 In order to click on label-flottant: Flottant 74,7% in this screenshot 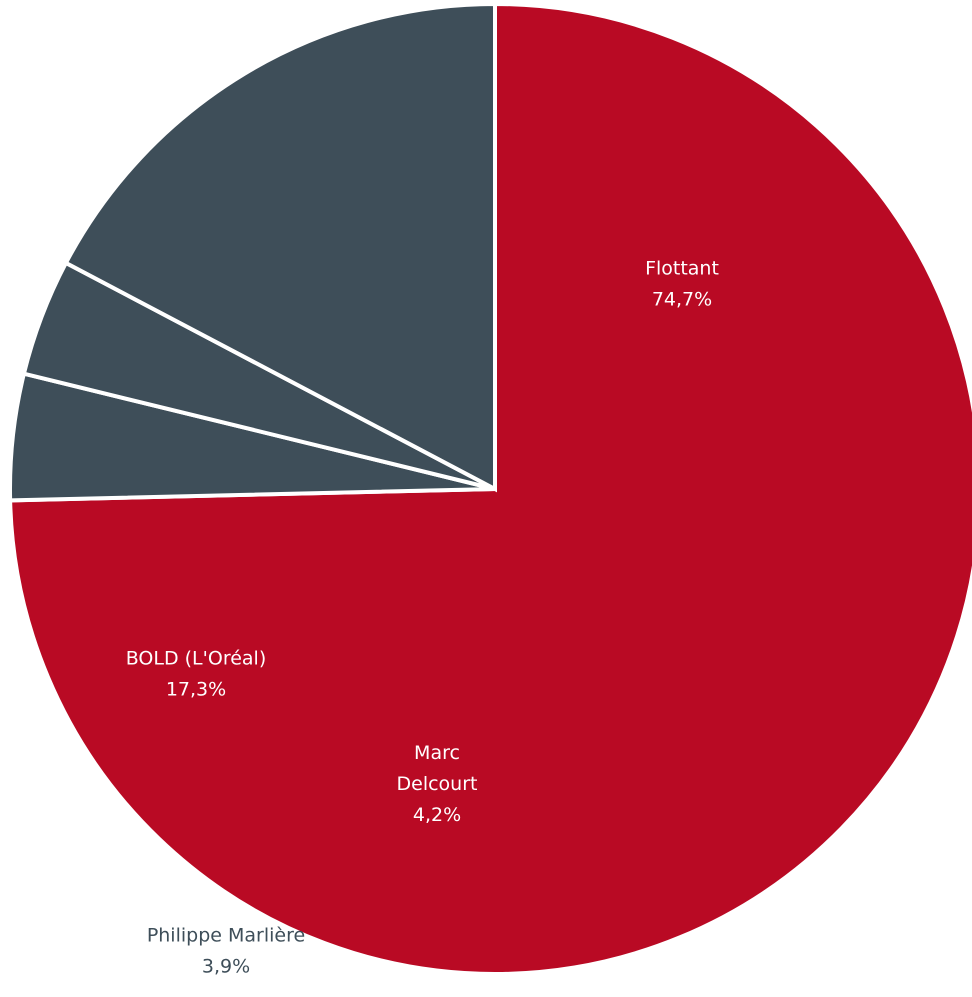, I will do `click(682, 284)`.